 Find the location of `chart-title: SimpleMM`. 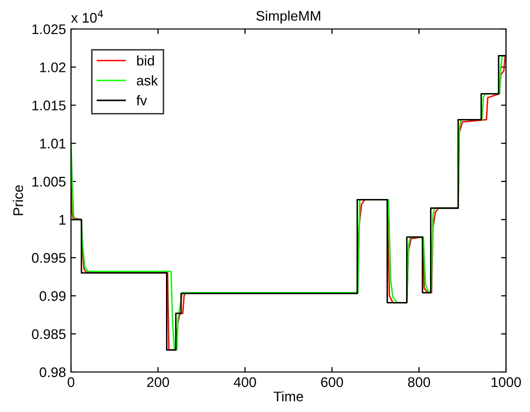

chart-title: SimpleMM is located at coordinates (288, 17).